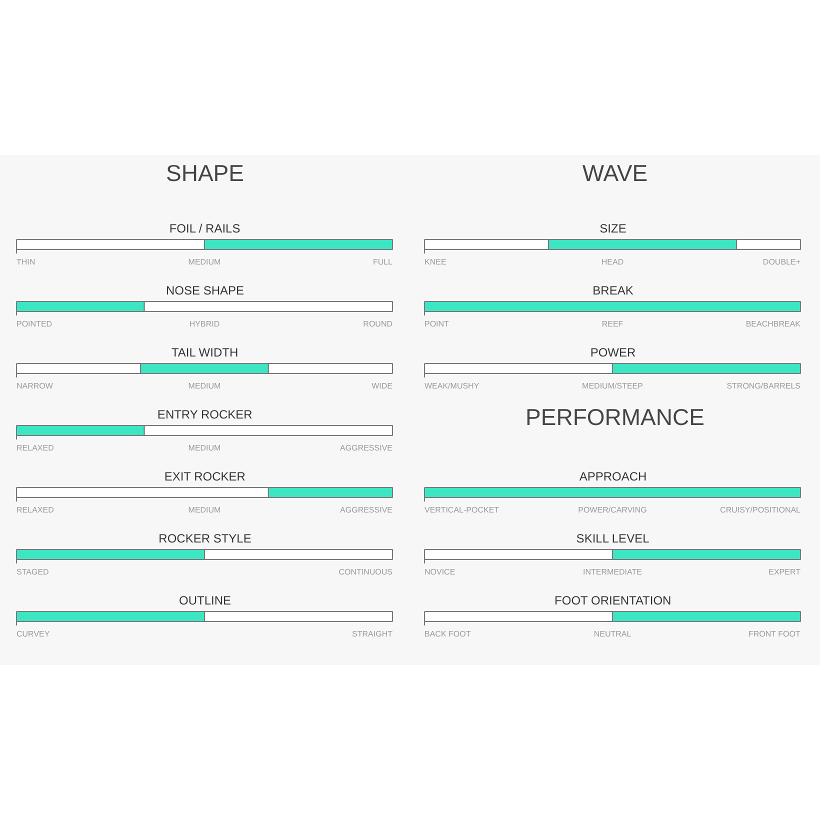 This screenshot has height=820, width=820. What do you see at coordinates (447, 634) in the screenshot?
I see `annotation: BACK FOOT` at bounding box center [447, 634].